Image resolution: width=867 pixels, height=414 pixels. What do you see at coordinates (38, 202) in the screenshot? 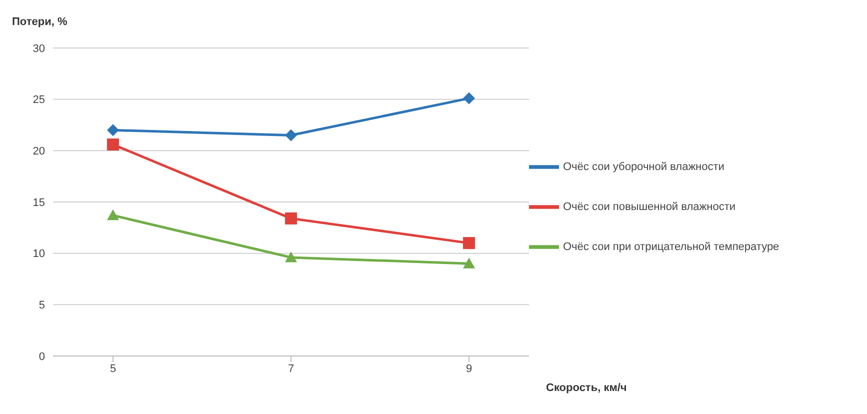
I see `y-tick-label: 15` at bounding box center [38, 202].